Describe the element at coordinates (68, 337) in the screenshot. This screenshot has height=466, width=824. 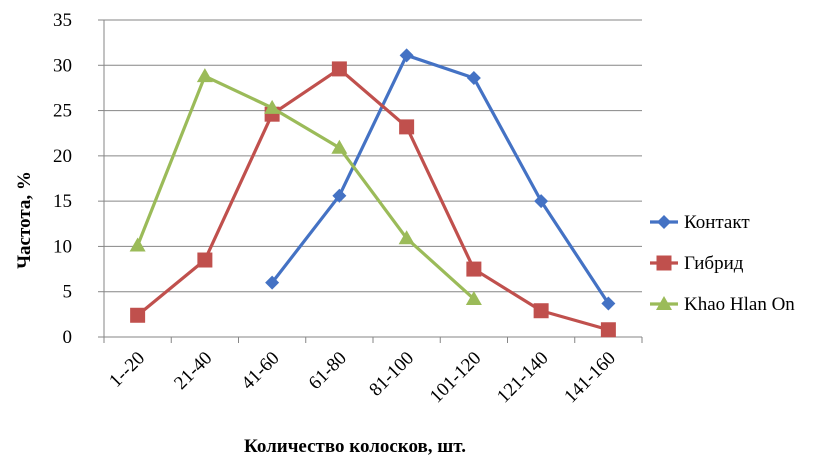
I see `y-tick-label: 0` at that location.